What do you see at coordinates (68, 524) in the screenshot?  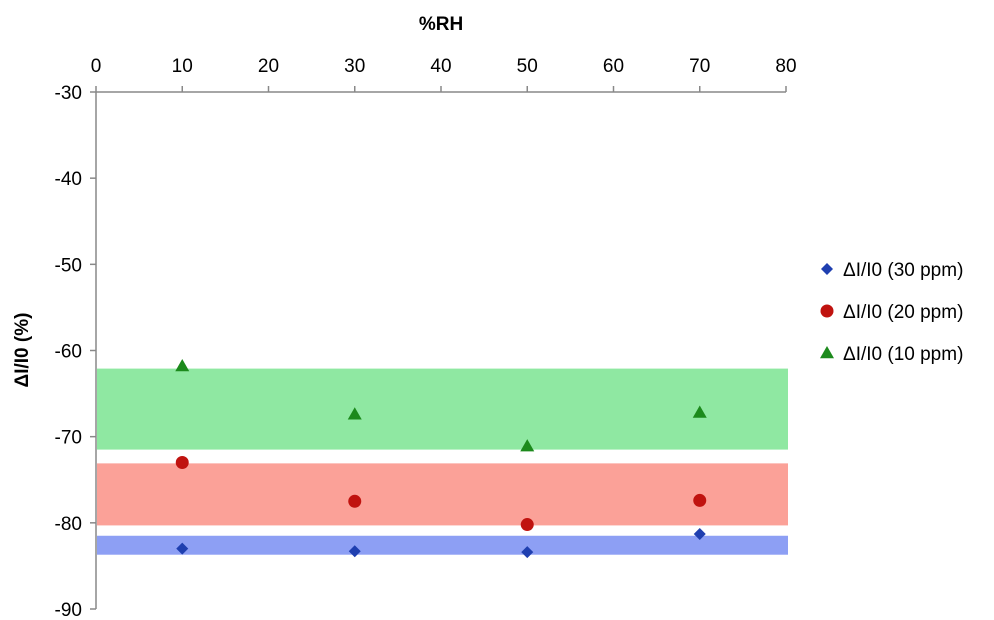 I see `y-tick-label: -80` at bounding box center [68, 524].